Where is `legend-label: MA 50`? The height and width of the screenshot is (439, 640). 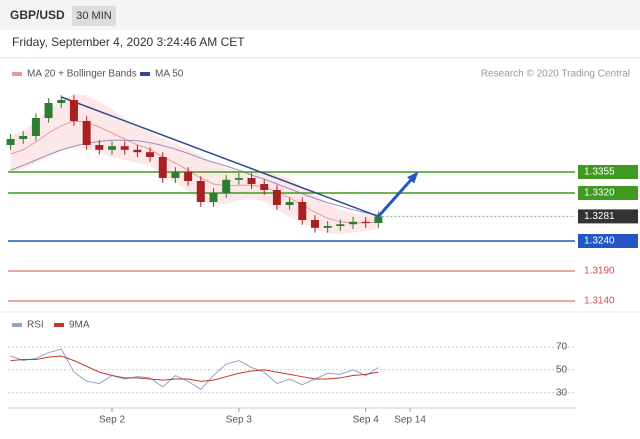
legend-label: MA 50 is located at coordinates (169, 74).